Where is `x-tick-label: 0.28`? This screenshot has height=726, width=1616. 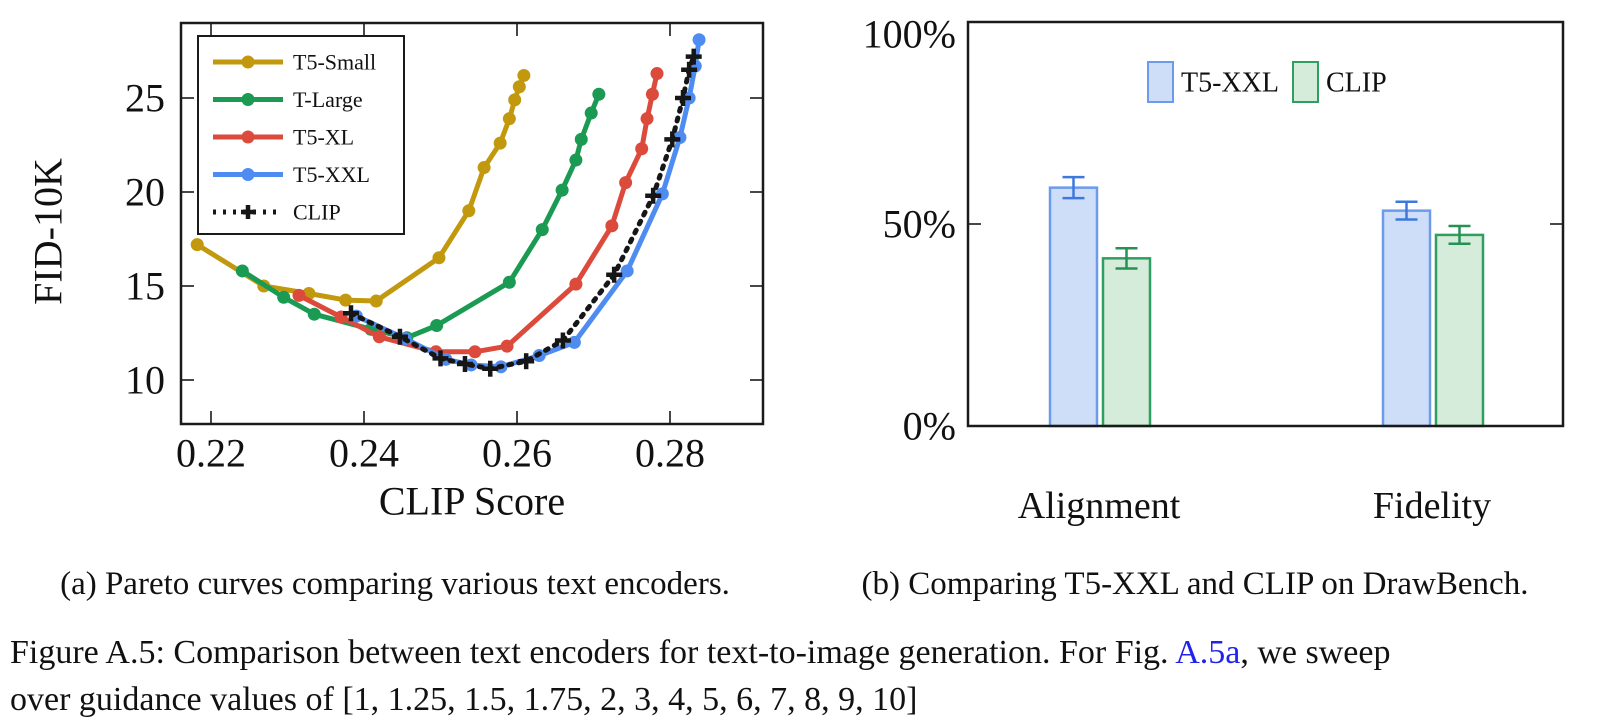 x-tick-label: 0.28 is located at coordinates (670, 453).